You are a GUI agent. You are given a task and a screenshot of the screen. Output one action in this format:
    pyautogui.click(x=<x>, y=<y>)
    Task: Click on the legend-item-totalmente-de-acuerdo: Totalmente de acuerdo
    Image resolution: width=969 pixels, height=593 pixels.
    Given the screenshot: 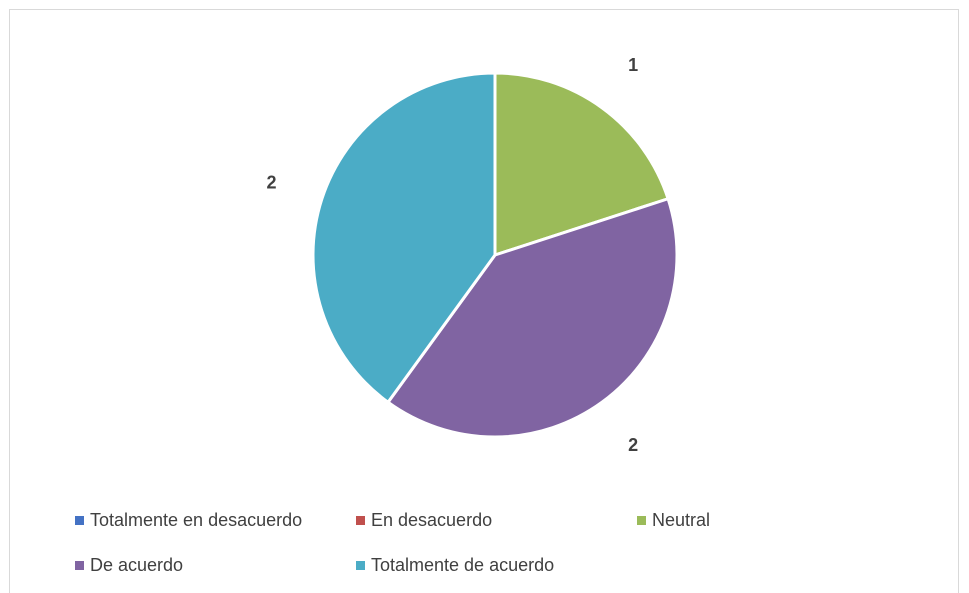 What is the action you would take?
    pyautogui.click(x=455, y=565)
    